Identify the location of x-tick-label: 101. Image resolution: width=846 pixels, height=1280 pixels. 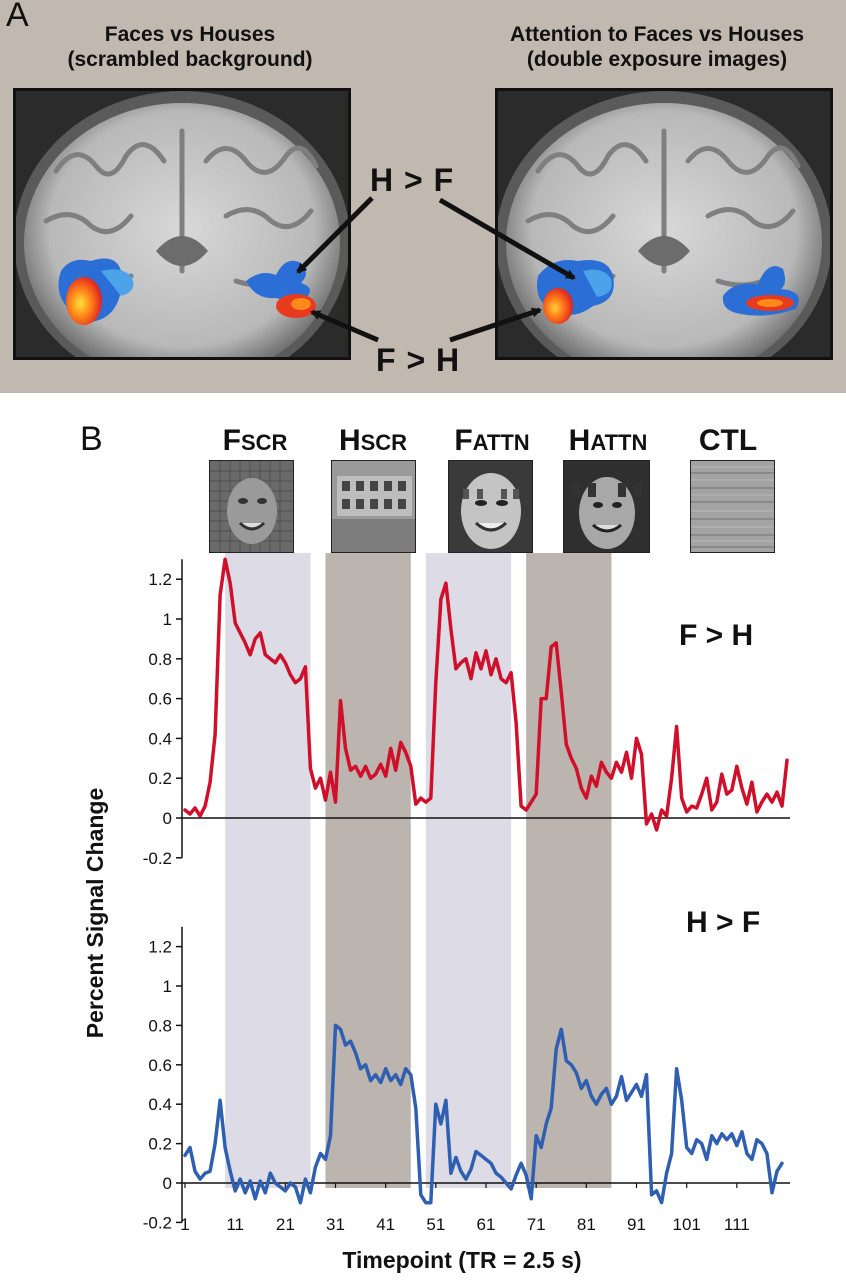
(686, 1224).